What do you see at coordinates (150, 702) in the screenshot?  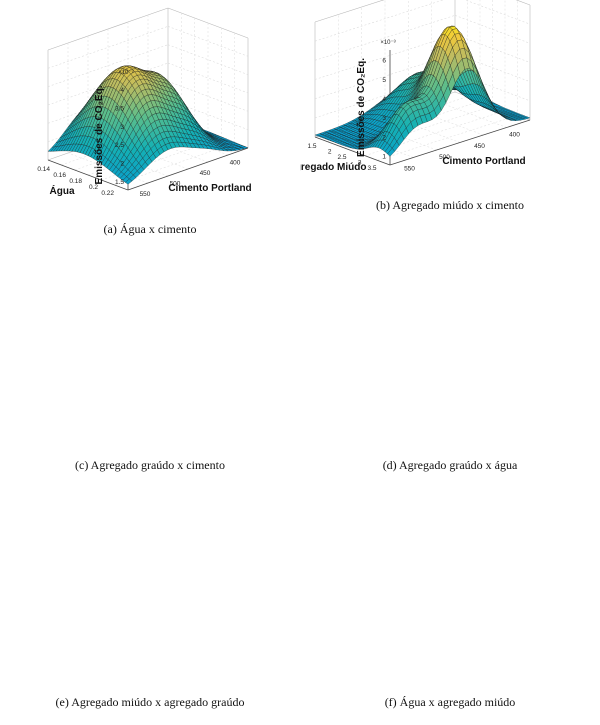 I see `caption-e: (e) Agregado miúdo x agregado graúdo` at bounding box center [150, 702].